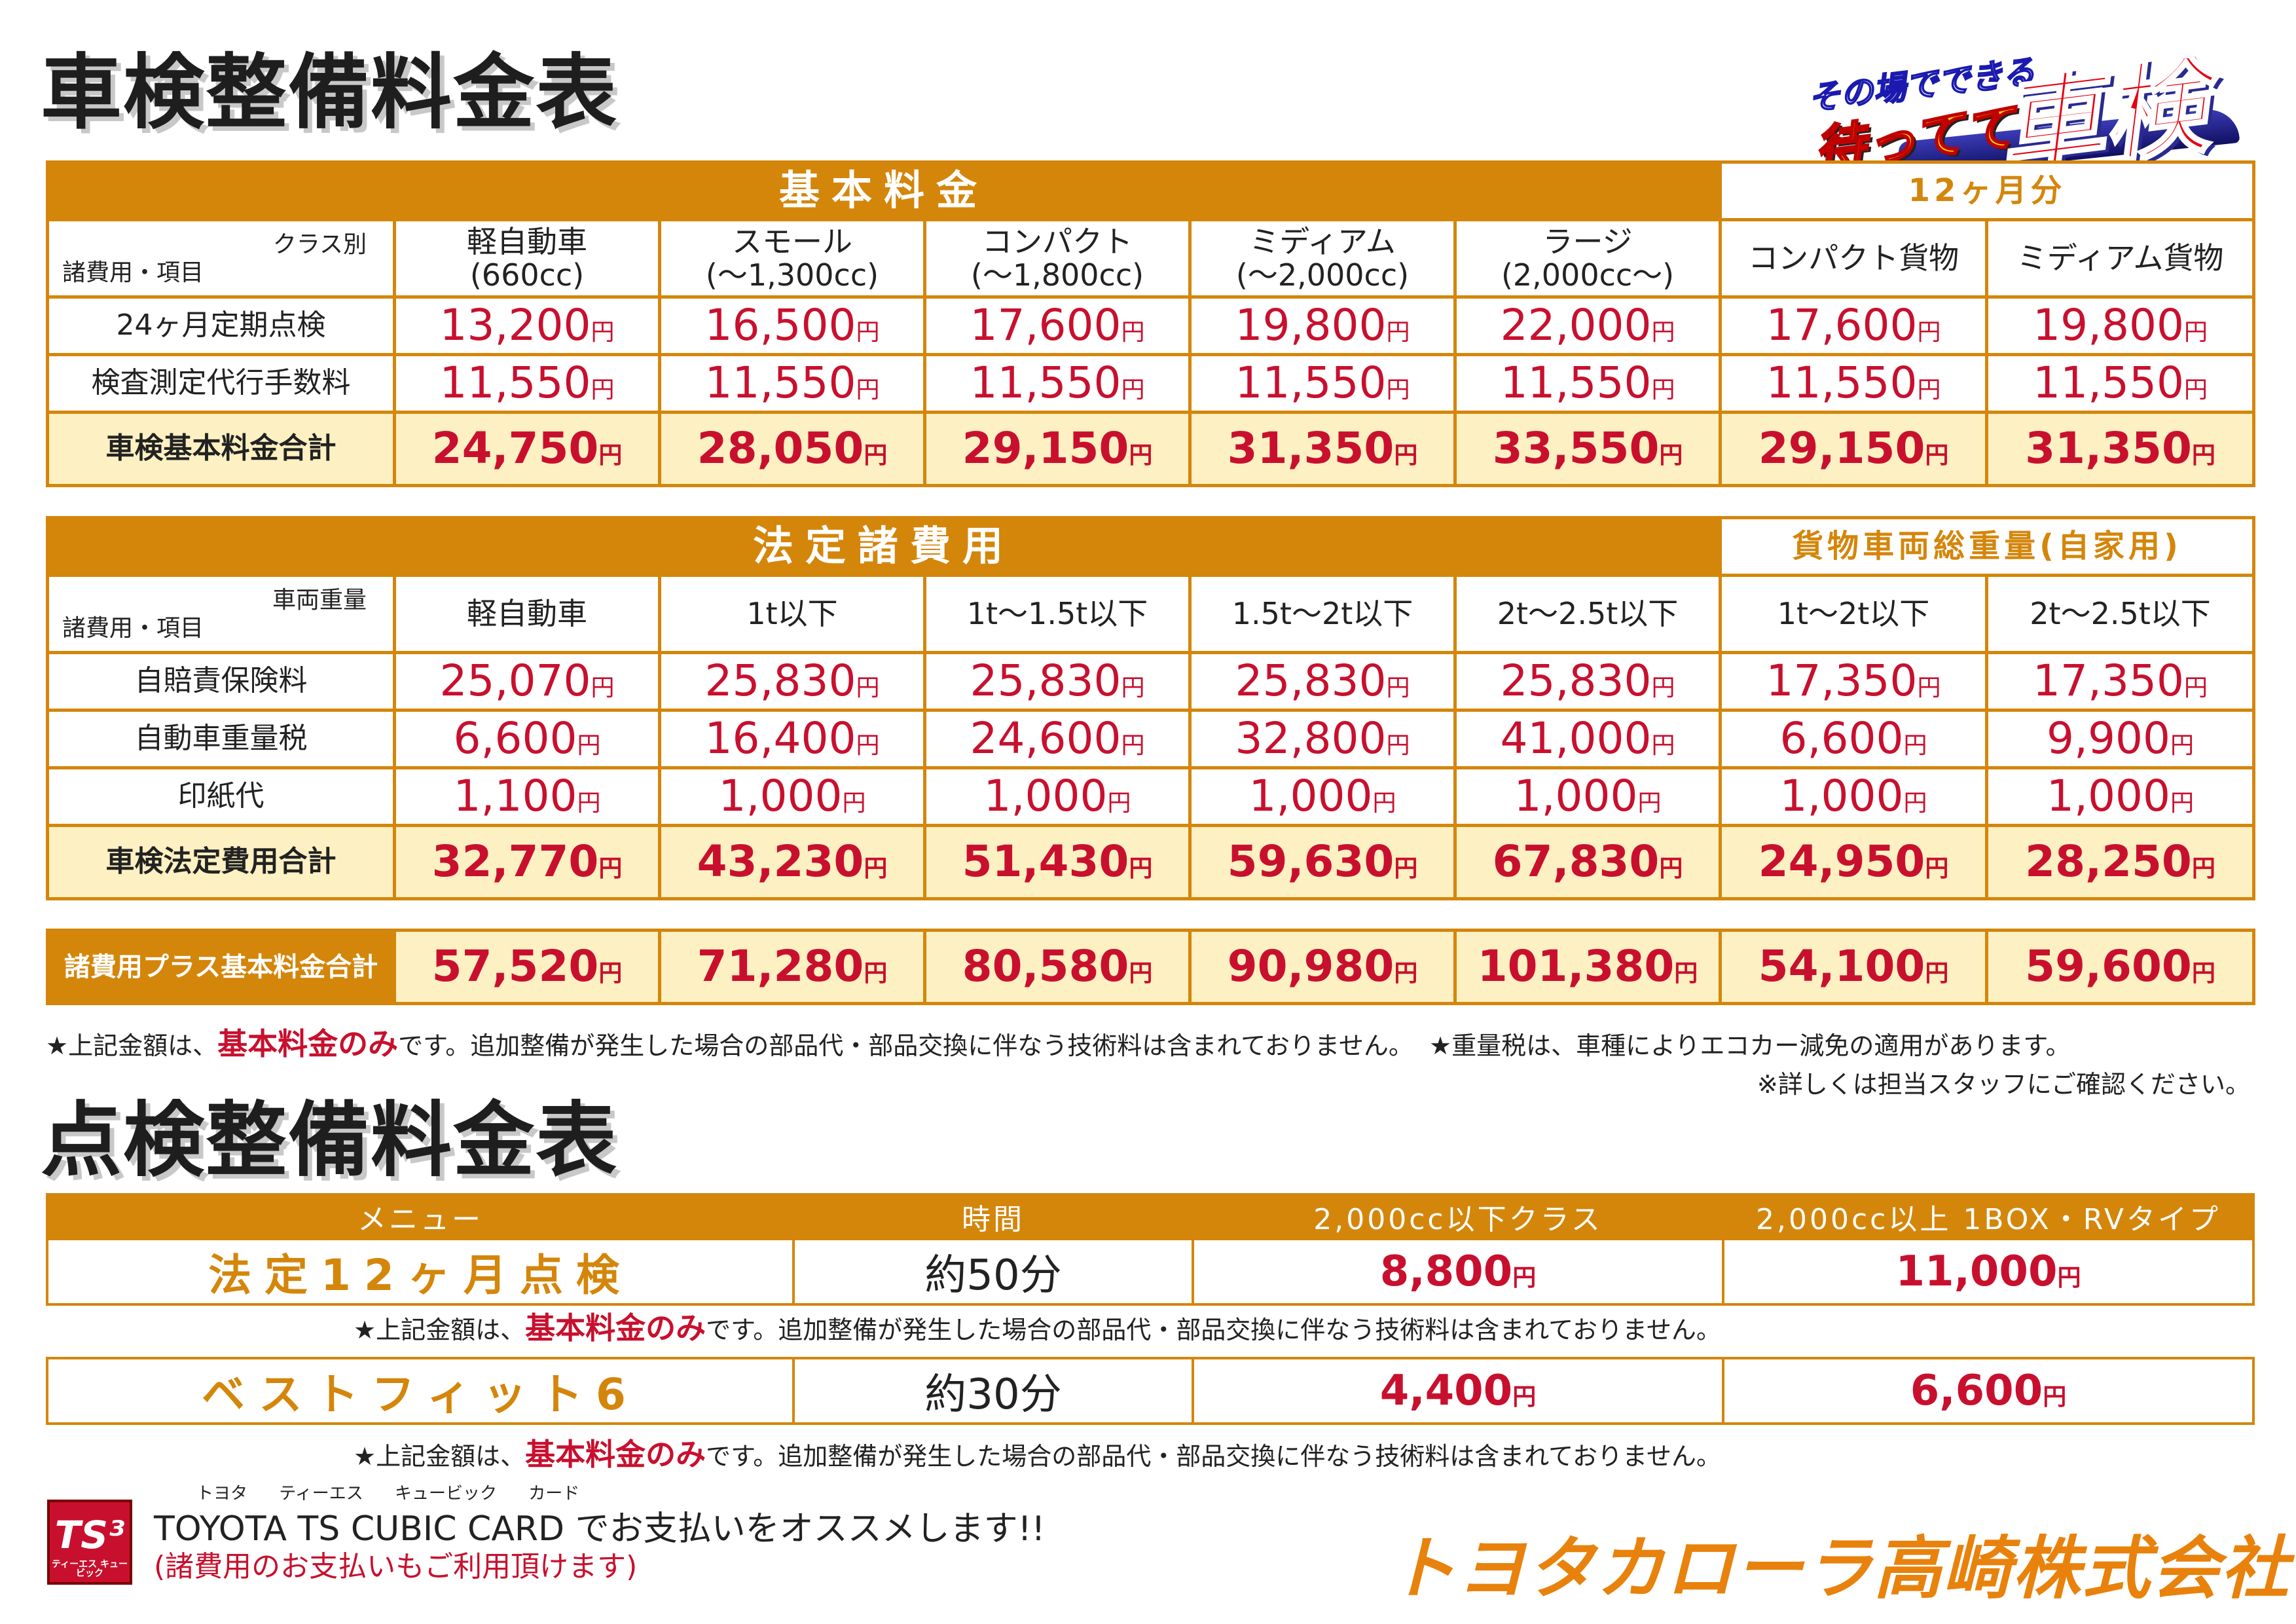 This screenshot has width=2296, height=1624. I want to click on price-cell: 16,500円, so click(792, 325).